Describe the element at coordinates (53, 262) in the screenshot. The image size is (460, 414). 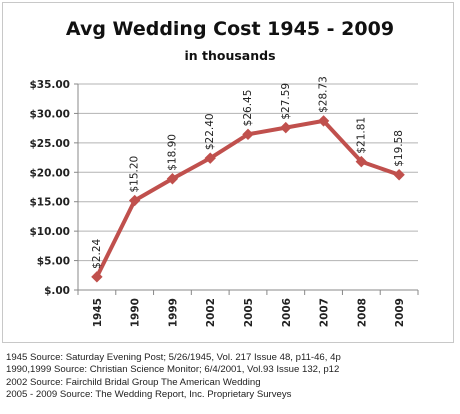
I see `y-tick-label: $5.00` at that location.